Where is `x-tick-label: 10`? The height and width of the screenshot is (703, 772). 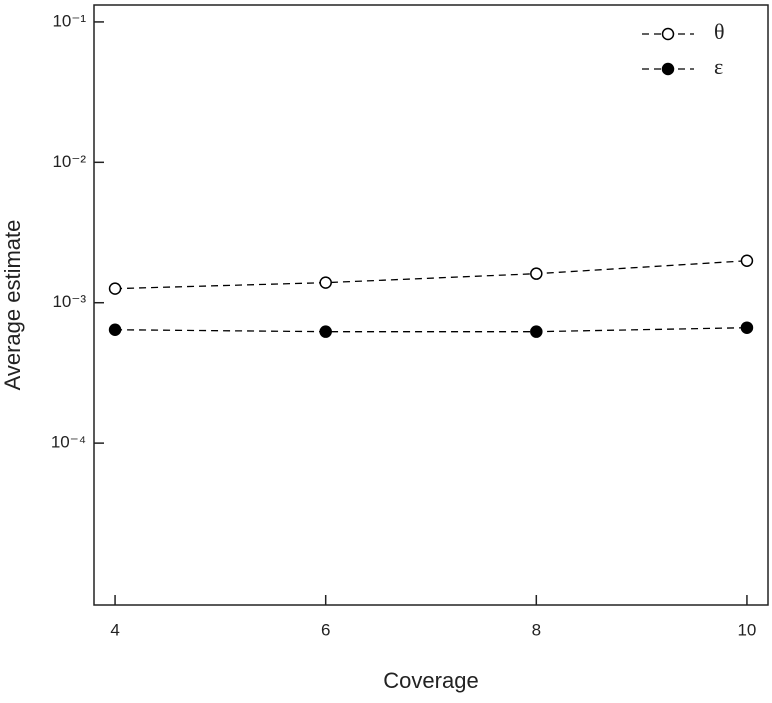 x-tick-label: 10 is located at coordinates (746, 629).